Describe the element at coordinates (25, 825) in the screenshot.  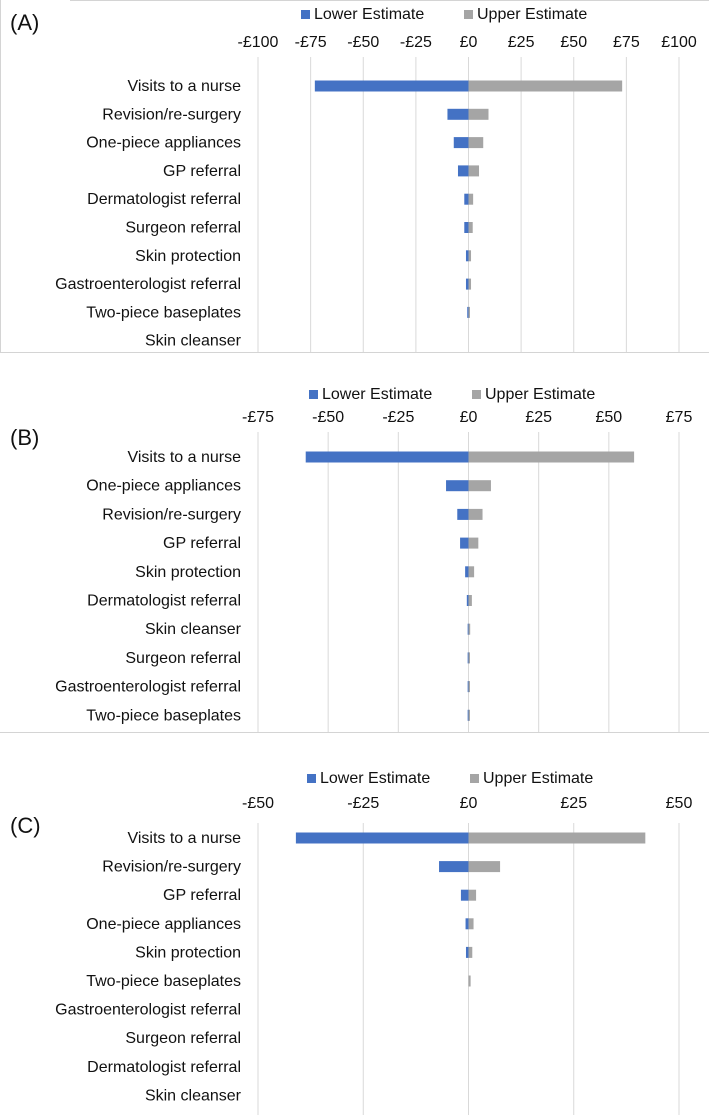
I see `panel-label: (C)` at that location.